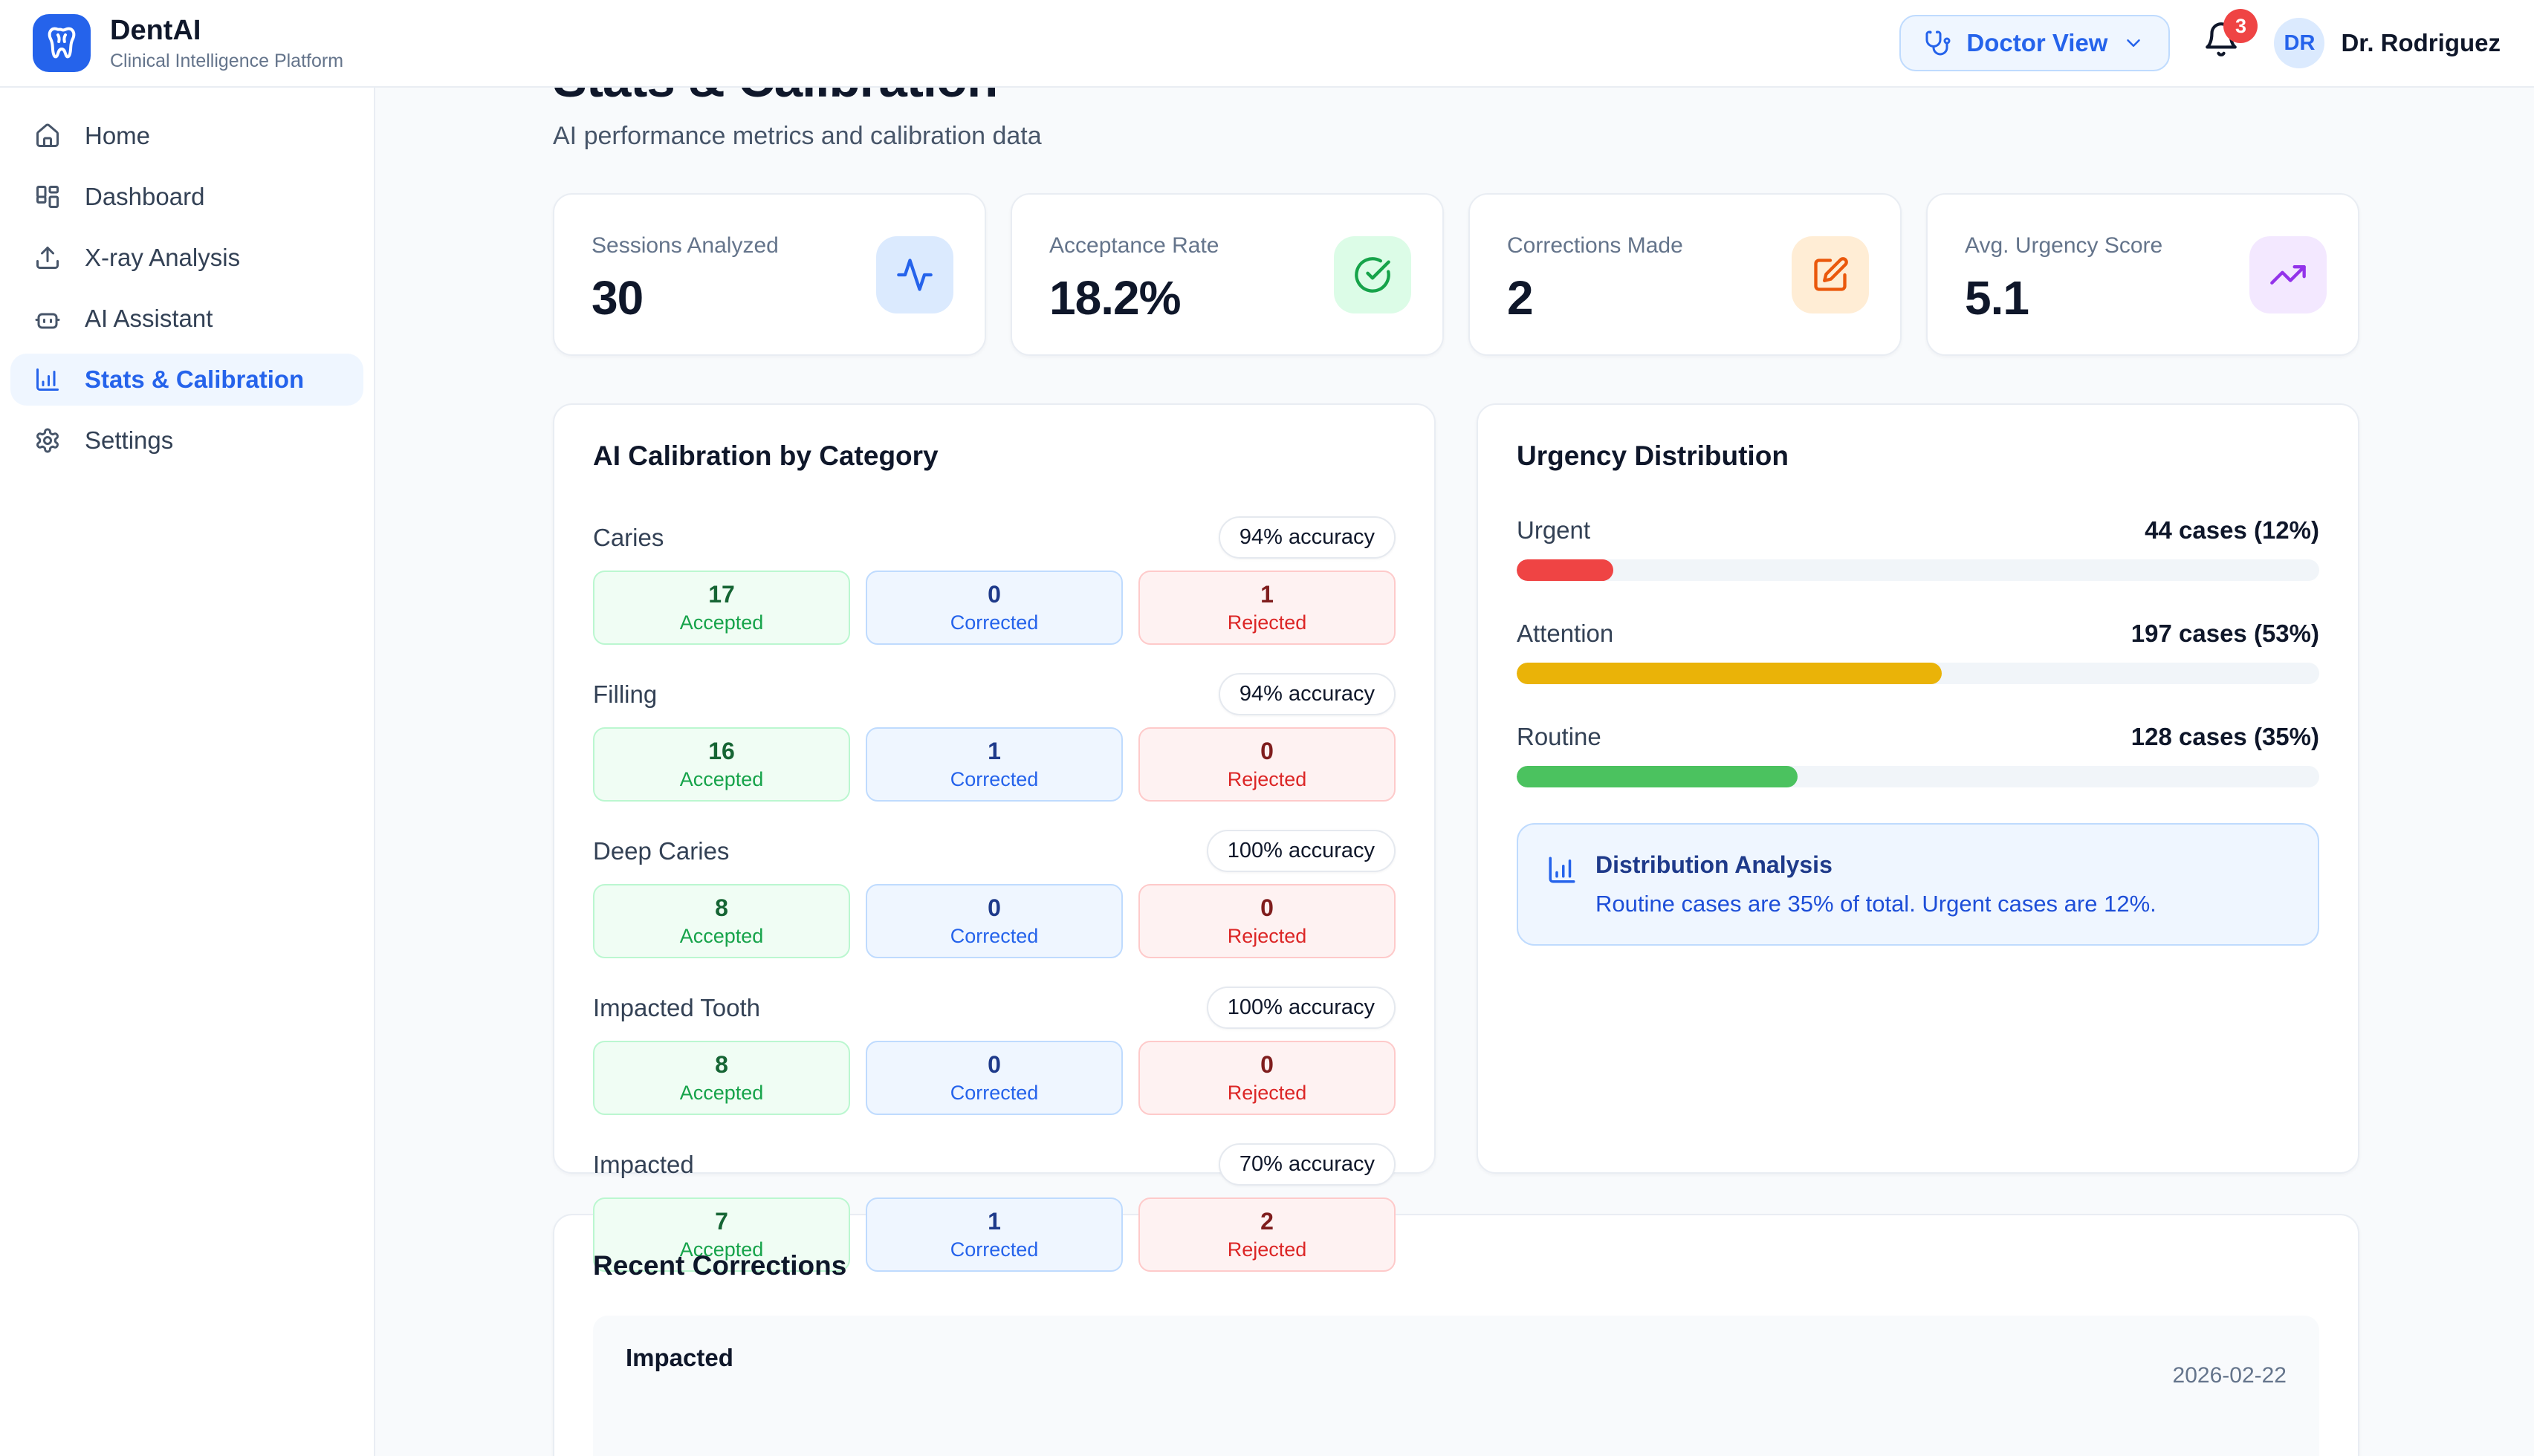 Image resolution: width=2534 pixels, height=1456 pixels. Describe the element at coordinates (1554, 530) in the screenshot. I see `urgency-label: Urgent` at that location.